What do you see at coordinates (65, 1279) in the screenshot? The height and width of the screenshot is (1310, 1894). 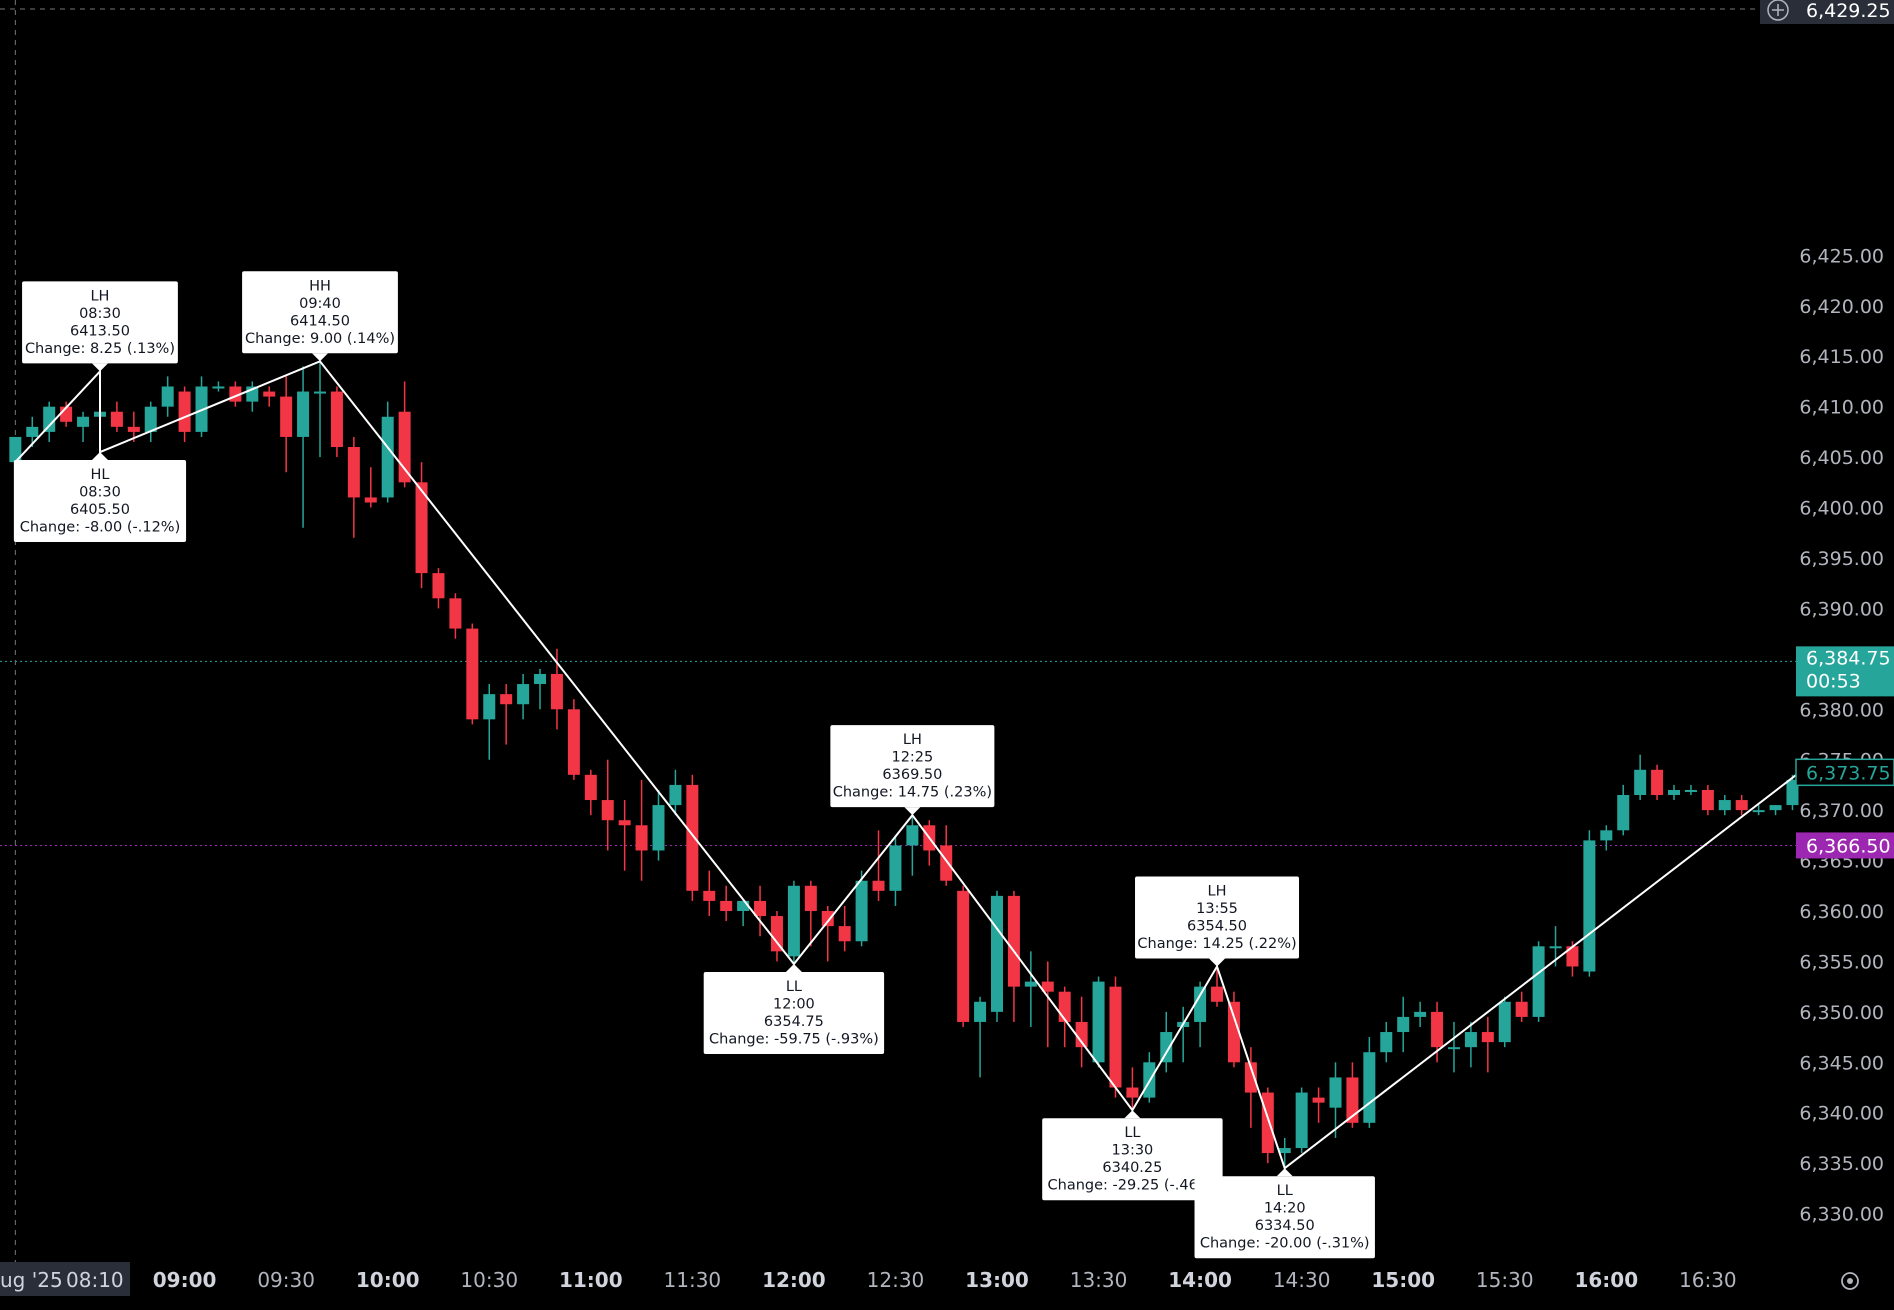 I see `crosshair-time-tag: ug '25 08:10` at bounding box center [65, 1279].